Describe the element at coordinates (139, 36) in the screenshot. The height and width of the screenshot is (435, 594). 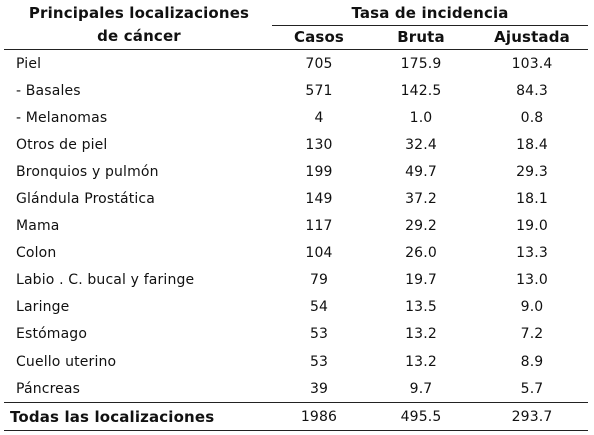
I see `header-location-line2: de cáncer` at that location.